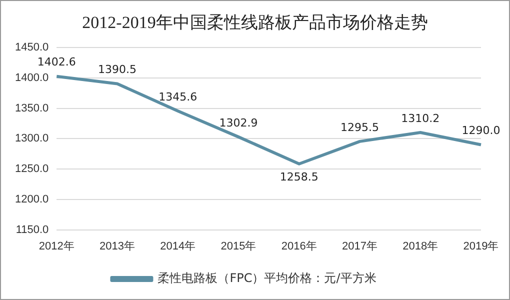 The height and width of the screenshot is (300, 510). I want to click on data-label: 1402.6, so click(56, 62).